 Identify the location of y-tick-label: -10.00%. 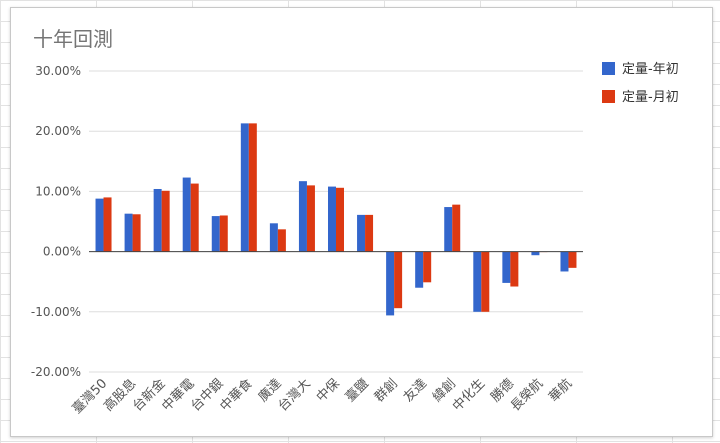
(56, 312).